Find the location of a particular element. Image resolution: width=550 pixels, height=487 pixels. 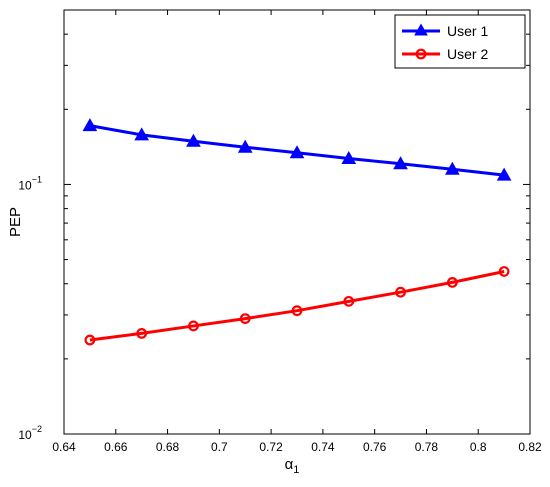

x-tick-label: 0.72 is located at coordinates (271, 447).